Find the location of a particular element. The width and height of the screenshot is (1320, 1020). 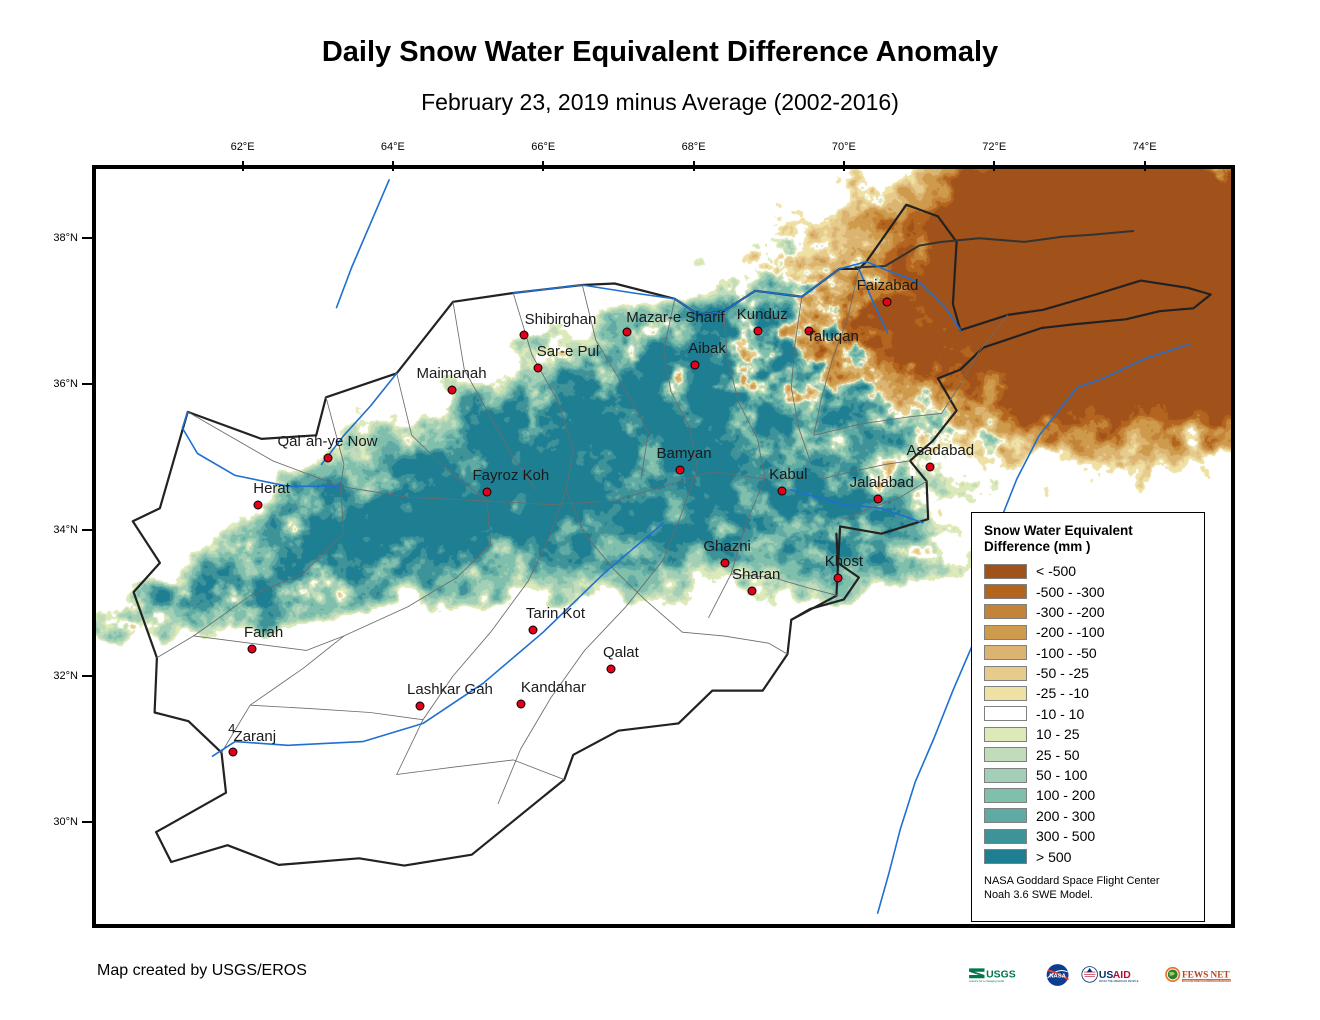

city-label: Kabul is located at coordinates (788, 475).